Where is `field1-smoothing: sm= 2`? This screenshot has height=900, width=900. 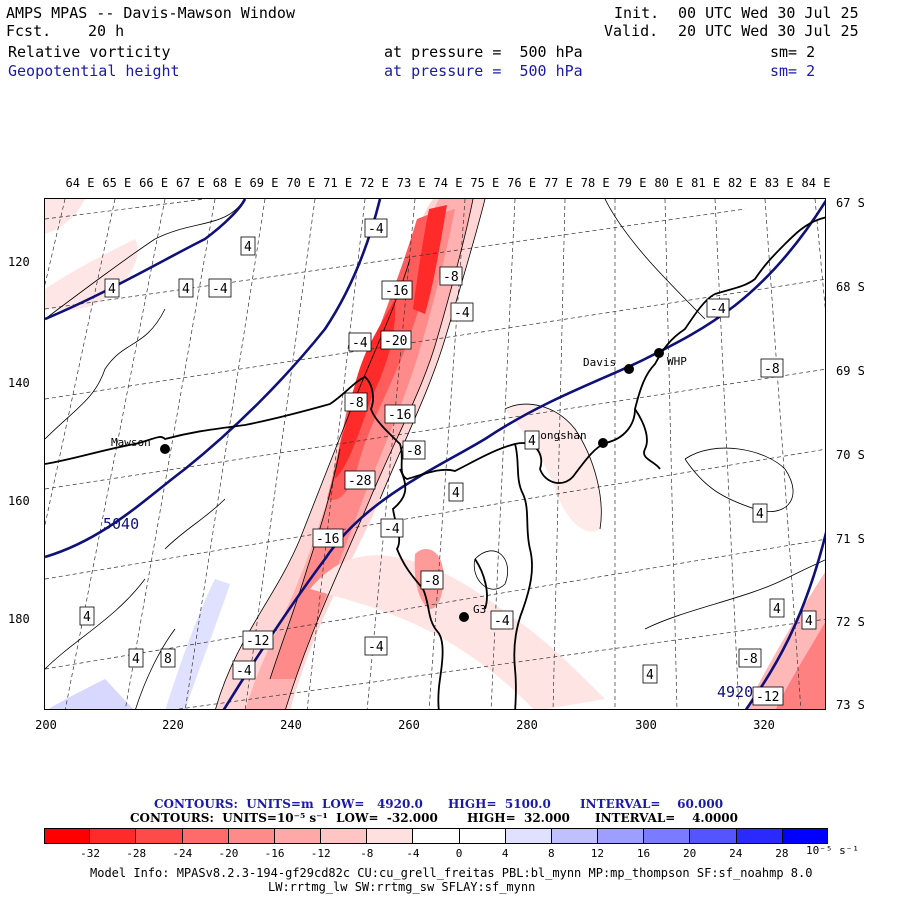 field1-smoothing: sm= 2 is located at coordinates (793, 52).